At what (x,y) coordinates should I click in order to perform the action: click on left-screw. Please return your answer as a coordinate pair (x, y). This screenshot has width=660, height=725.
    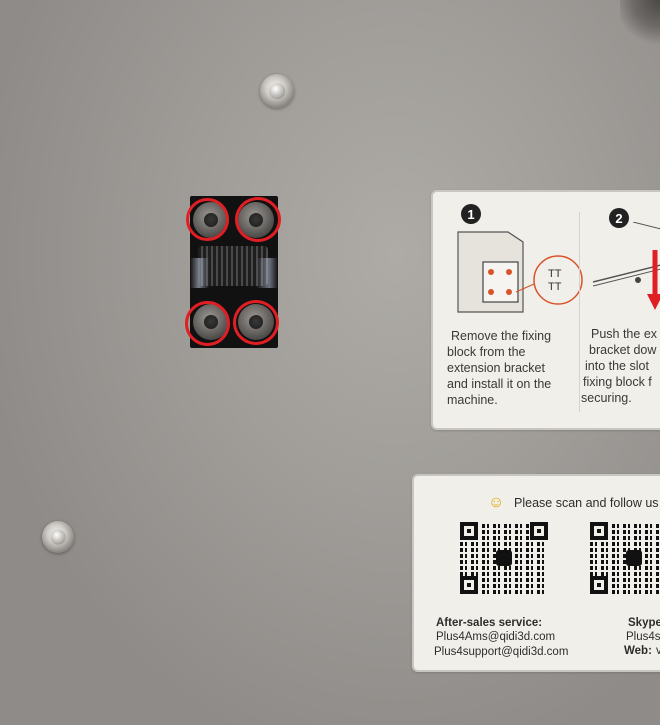
    Looking at the image, I should click on (58, 537).